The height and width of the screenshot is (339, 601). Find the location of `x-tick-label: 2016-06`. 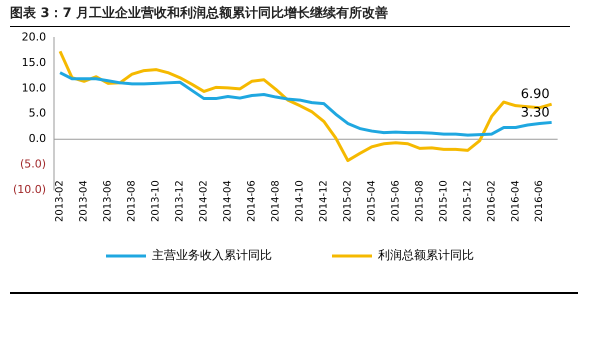

x-tick-label: 2016-06 is located at coordinates (540, 201).